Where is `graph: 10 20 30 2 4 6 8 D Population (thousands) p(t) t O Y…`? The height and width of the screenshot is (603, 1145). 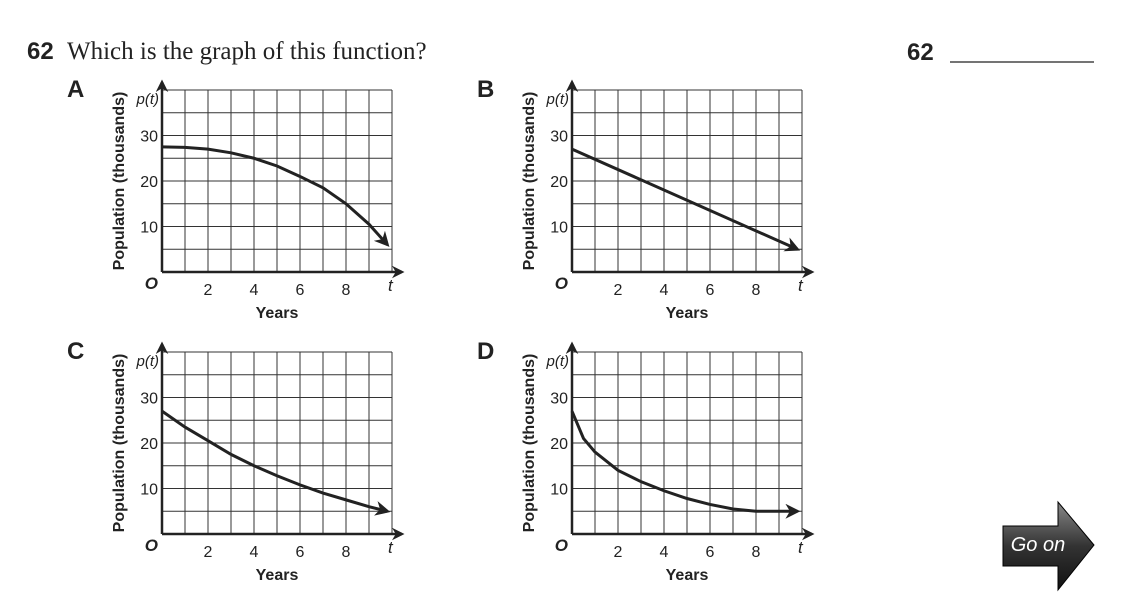 graph: 10 20 30 2 4 6 8 D Population (thousands) p(t) t O Y… is located at coordinates (646, 461).